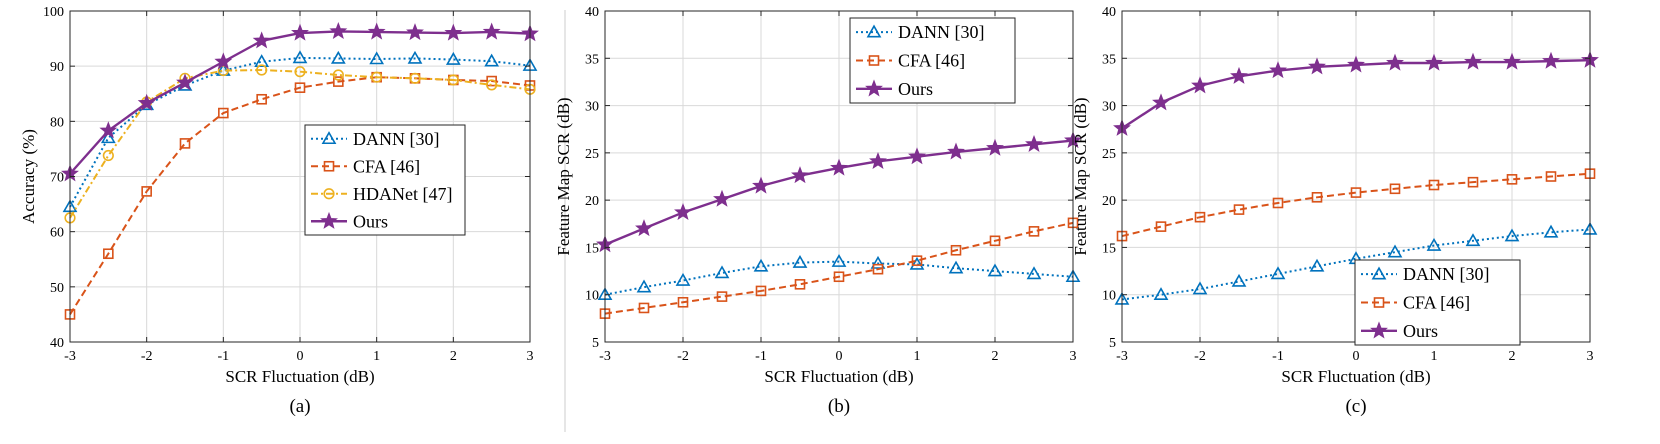 The image size is (1660, 444). I want to click on legend: DANN [30] CFA [46] HDANet [47] Ours, so click(385, 180).